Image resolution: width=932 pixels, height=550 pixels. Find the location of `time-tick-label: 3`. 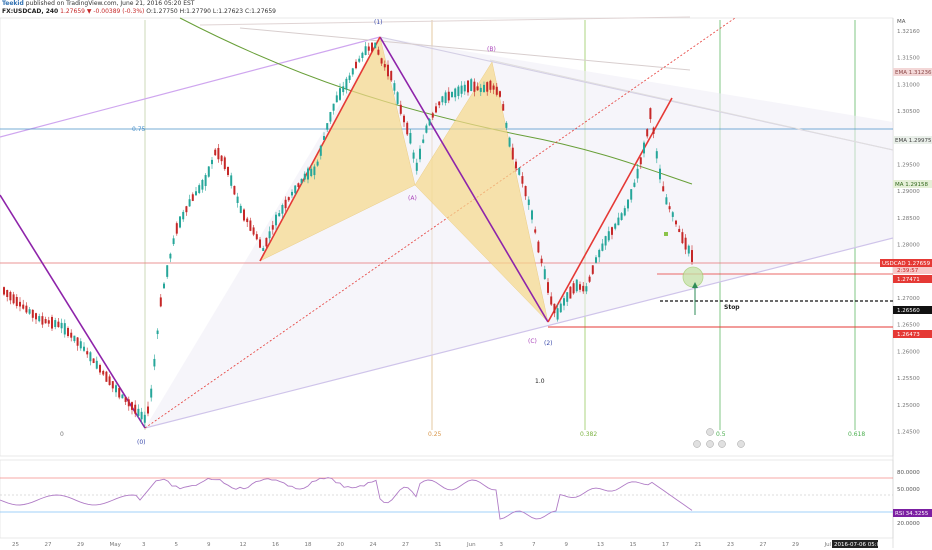

time-tick-label: 3 is located at coordinates (502, 545).